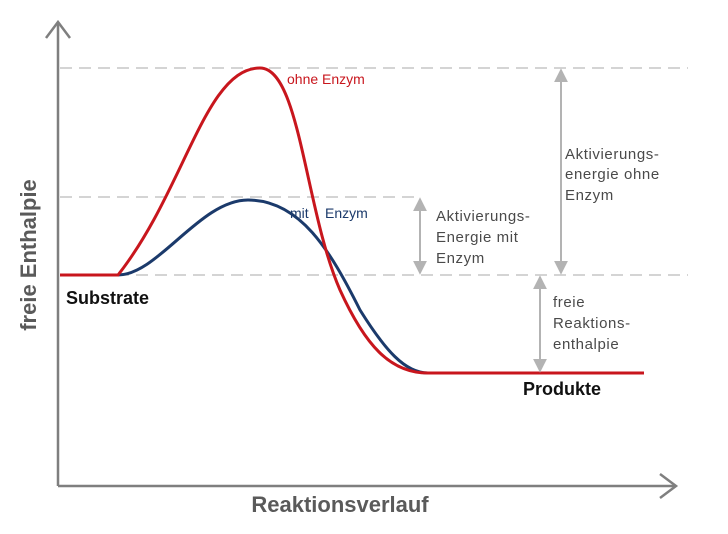  What do you see at coordinates (477, 237) in the screenshot?
I see `annotation-line: Energie mit` at bounding box center [477, 237].